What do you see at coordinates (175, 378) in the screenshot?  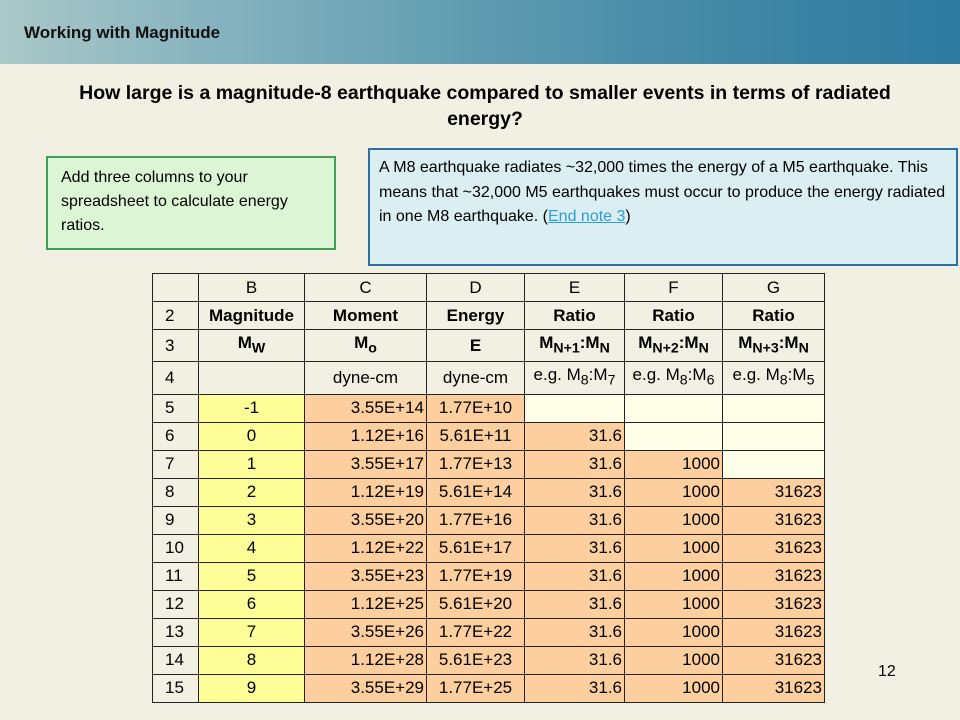 I see `row-header: 4` at bounding box center [175, 378].